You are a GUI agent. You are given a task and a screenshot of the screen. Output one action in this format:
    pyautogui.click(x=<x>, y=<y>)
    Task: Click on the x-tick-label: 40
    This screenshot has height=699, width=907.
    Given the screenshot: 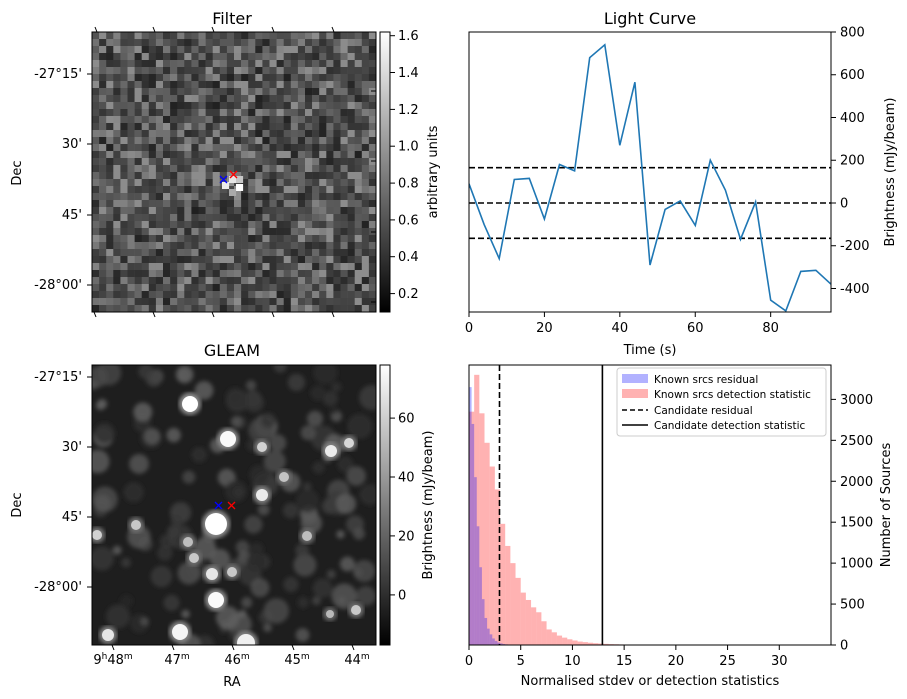 What is the action you would take?
    pyautogui.click(x=620, y=328)
    